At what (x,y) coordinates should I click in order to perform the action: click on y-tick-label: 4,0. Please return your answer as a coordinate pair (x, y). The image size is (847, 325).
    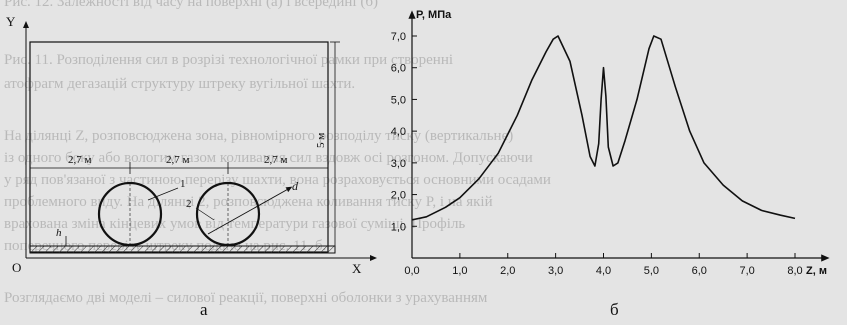
    Looking at the image, I should click on (398, 132).